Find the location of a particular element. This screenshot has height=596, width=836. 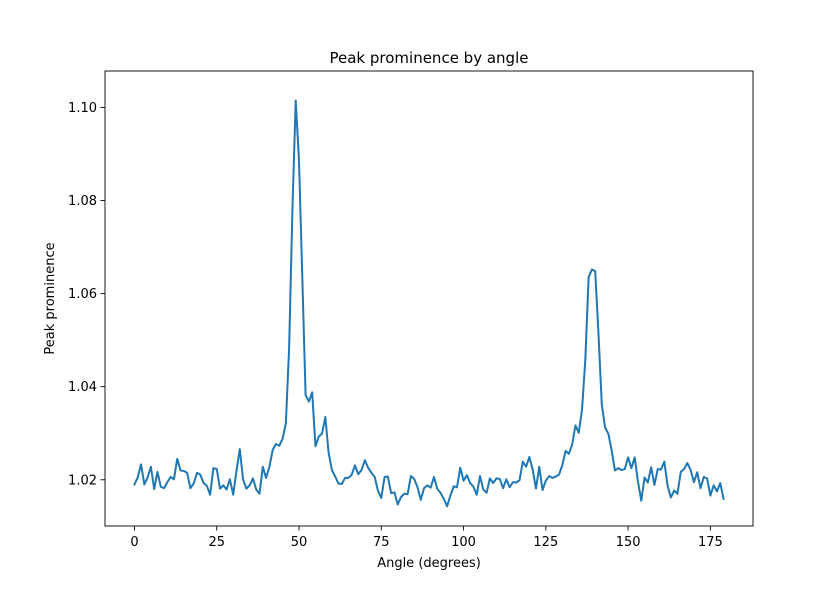

x-axis-ticks: 0 25 50 75 100 125 150 175 is located at coordinates (426, 538).